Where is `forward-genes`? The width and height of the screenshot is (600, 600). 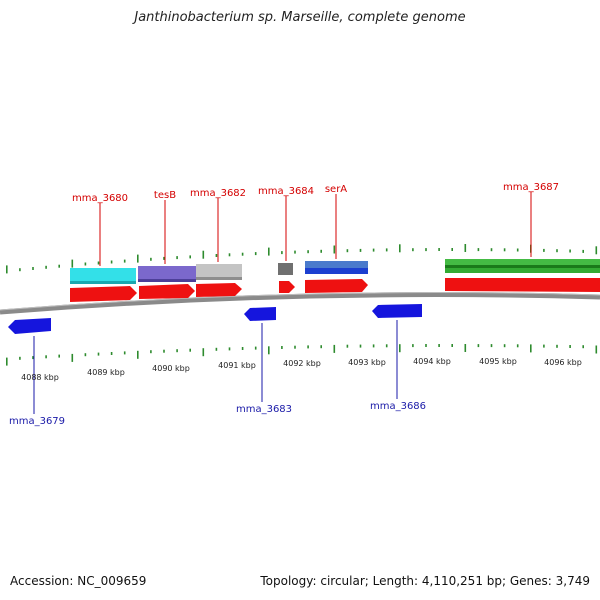 forward-genes is located at coordinates (335, 290).